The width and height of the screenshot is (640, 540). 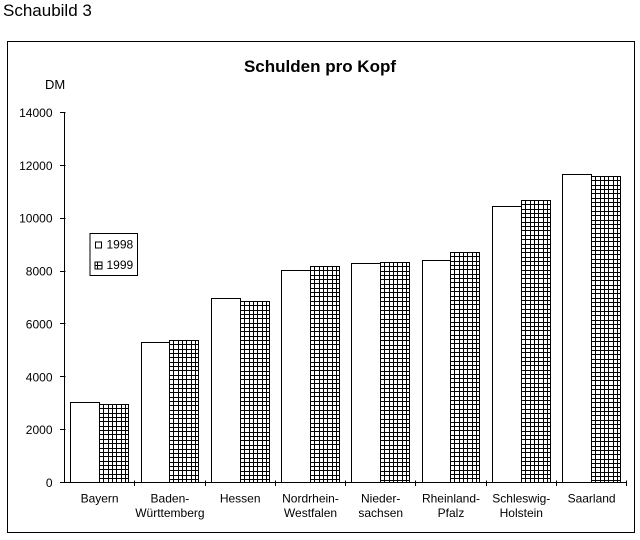 I want to click on svg-text: 1998, so click(x=120, y=245).